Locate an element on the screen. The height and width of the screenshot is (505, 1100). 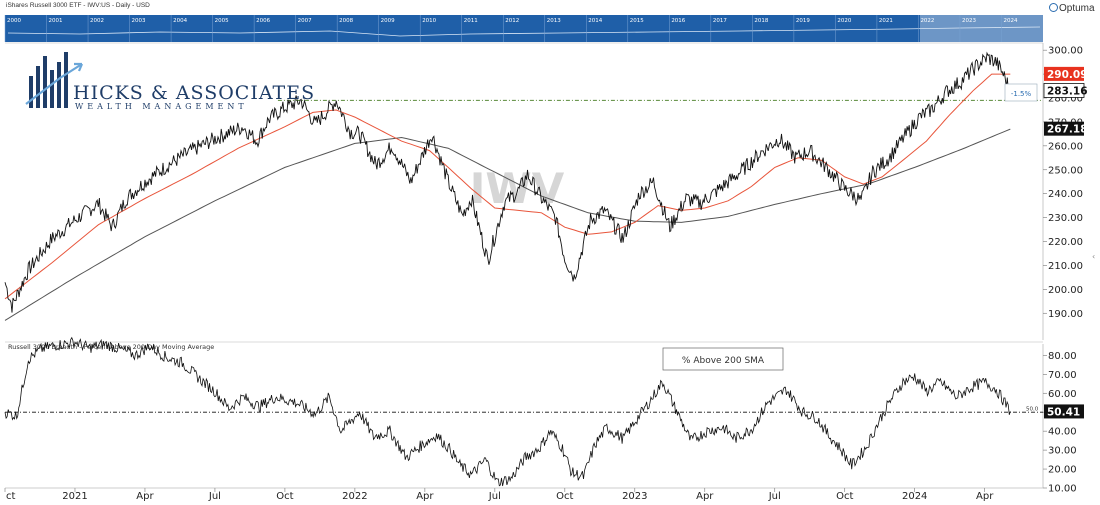
breadth-y-tick-label: 60.00 is located at coordinates (1062, 394).